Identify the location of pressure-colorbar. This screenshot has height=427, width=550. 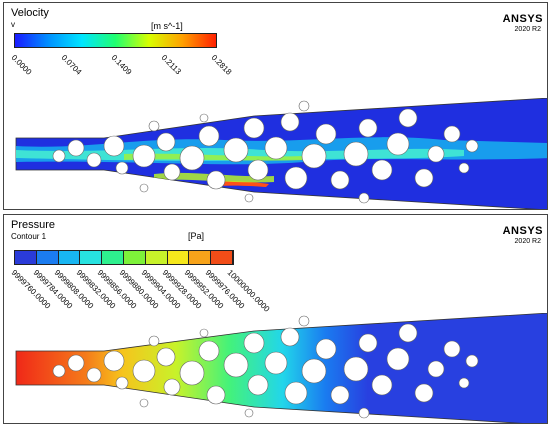
(124, 257).